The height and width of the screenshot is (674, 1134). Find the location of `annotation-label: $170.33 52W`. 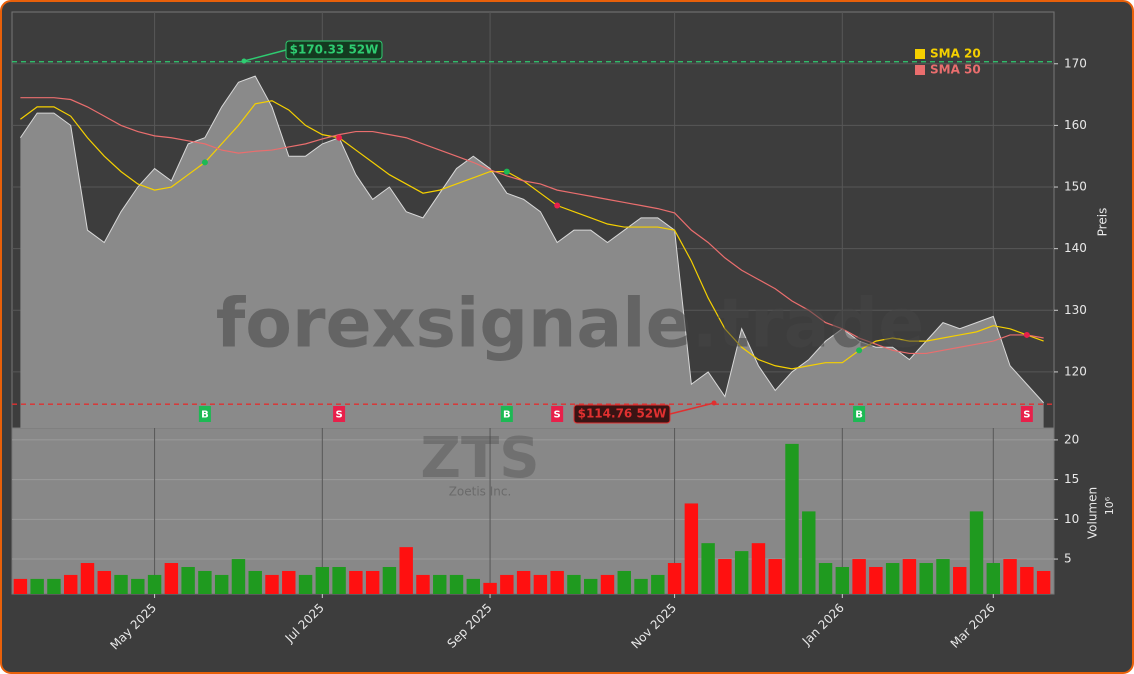

annotation-label: $170.33 52W is located at coordinates (334, 50).